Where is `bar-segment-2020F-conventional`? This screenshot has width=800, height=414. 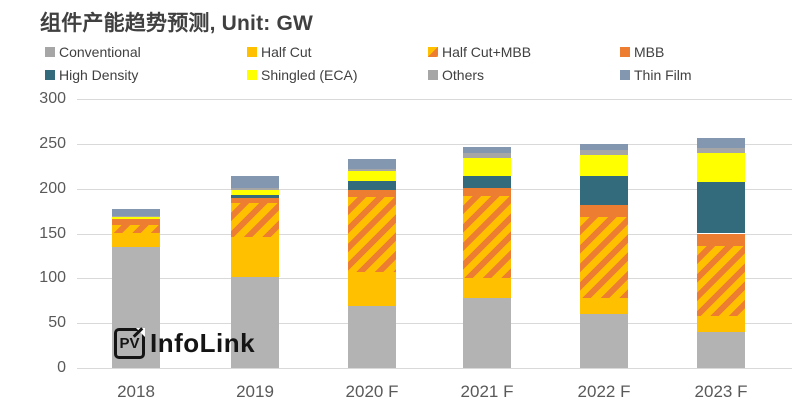 bar-segment-2020F-conventional is located at coordinates (372, 337).